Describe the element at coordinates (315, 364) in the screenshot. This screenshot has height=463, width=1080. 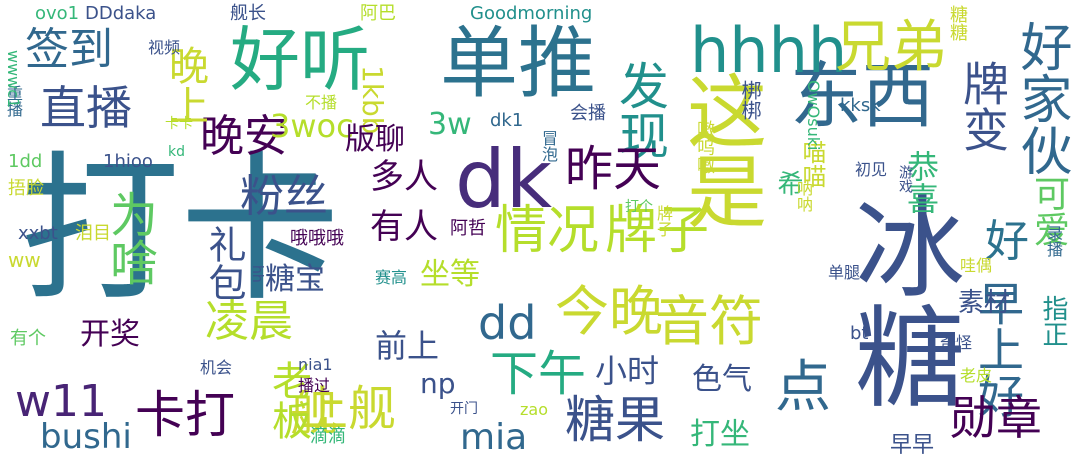
I see `cloud-word: nia1` at that location.